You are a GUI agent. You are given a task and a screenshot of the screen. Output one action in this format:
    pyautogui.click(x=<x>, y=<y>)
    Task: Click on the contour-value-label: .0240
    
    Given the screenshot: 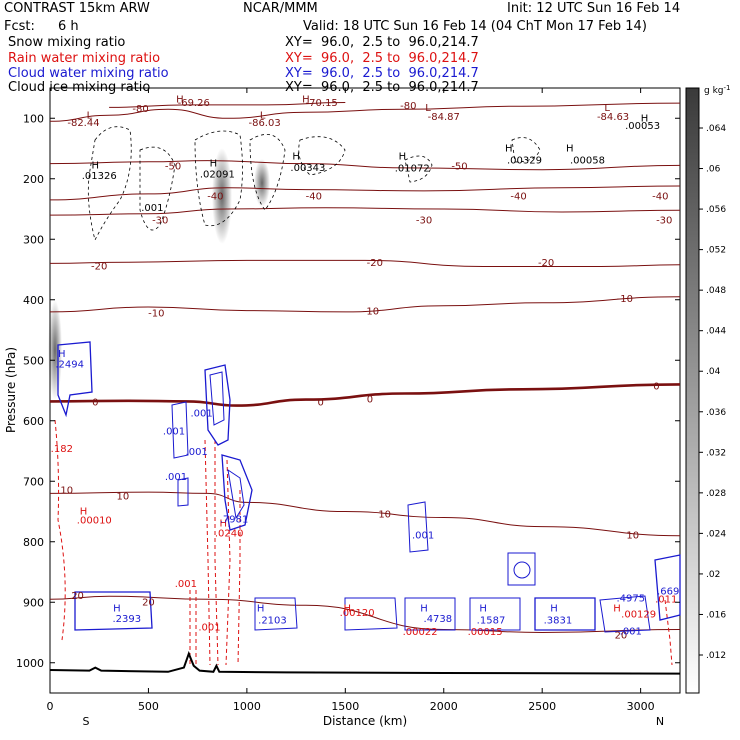 What is the action you would take?
    pyautogui.click(x=229, y=533)
    